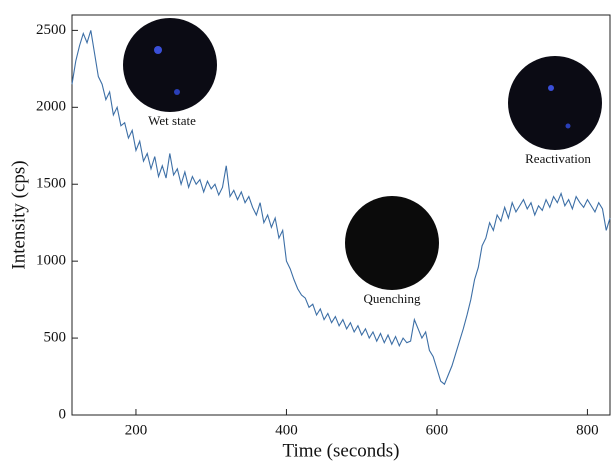 This screenshot has height=464, width=611. What do you see at coordinates (55, 338) in the screenshot?
I see `y-tick-label: 500` at bounding box center [55, 338].